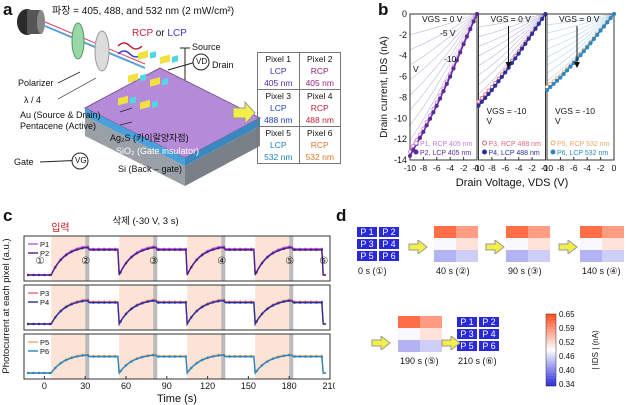  What do you see at coordinates (153, 261) in the screenshot?
I see `step-marker: ③` at bounding box center [153, 261].